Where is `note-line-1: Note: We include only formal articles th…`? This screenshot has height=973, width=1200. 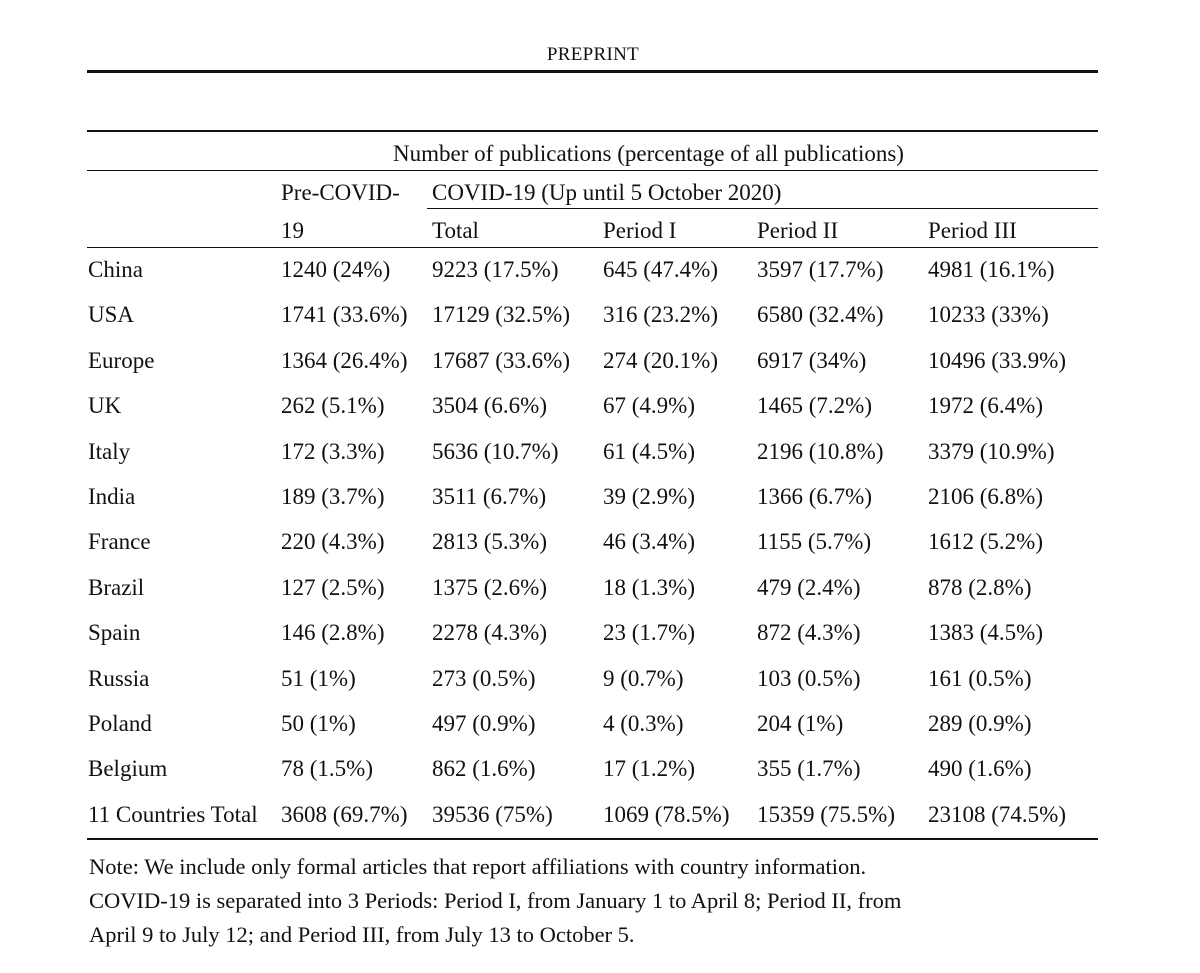
note-line-1: Note: We include only formal articles th… is located at coordinates (478, 866).